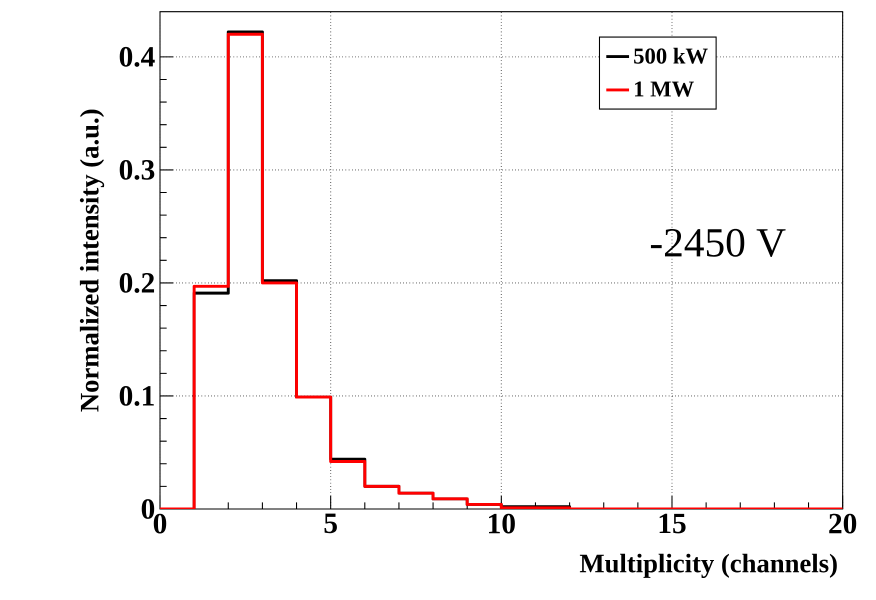 This screenshot has width=876, height=600. I want to click on legend-label: 1 MW, so click(664, 89).